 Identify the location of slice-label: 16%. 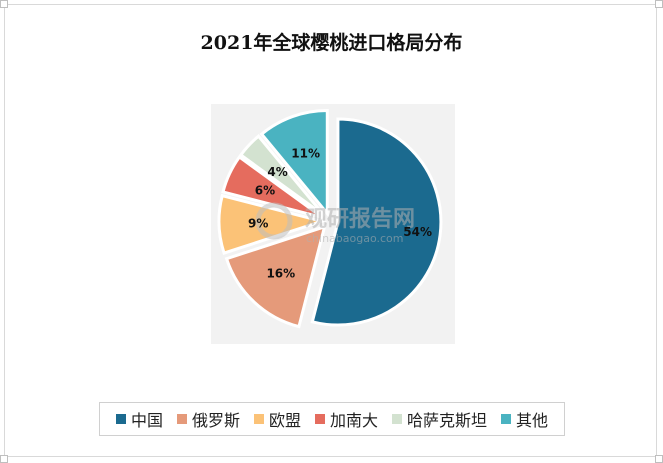
(280, 273).